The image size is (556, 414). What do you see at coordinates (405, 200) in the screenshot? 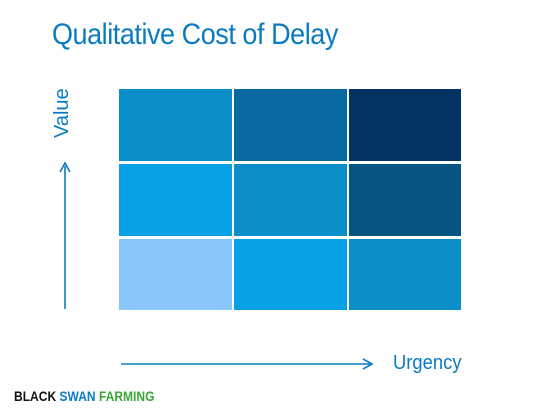
I see `cell-value-medium-urgency-high` at bounding box center [405, 200].